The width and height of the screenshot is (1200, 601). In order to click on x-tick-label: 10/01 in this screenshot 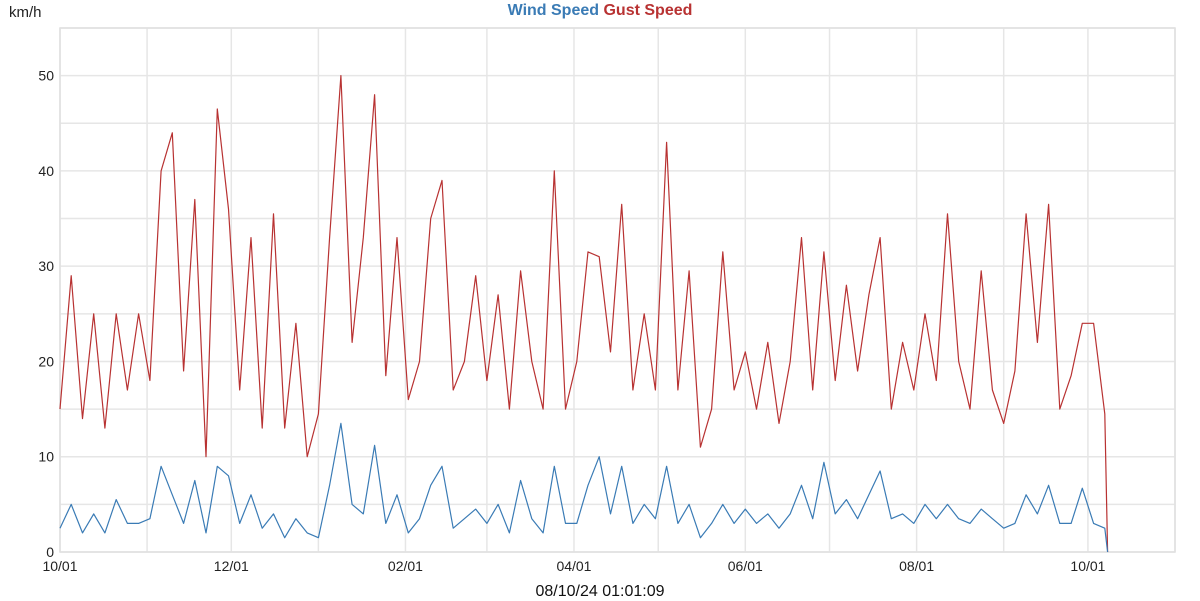, I will do `click(59, 566)`.